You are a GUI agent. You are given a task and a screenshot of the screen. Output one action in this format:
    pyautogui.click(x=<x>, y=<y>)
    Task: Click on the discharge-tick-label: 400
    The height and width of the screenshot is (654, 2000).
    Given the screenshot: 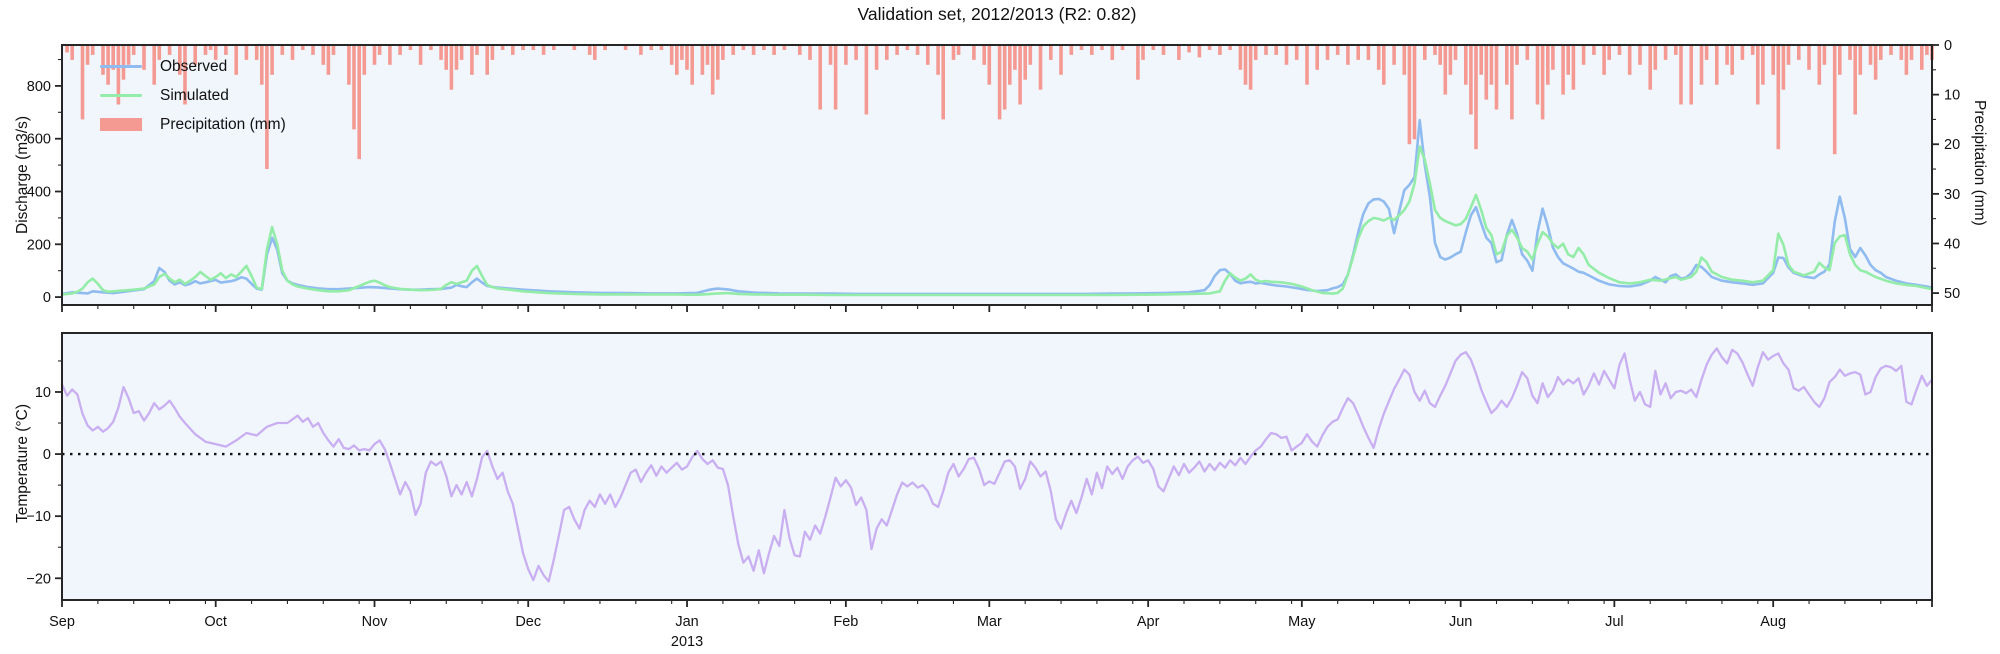 What is the action you would take?
    pyautogui.click(x=39, y=192)
    